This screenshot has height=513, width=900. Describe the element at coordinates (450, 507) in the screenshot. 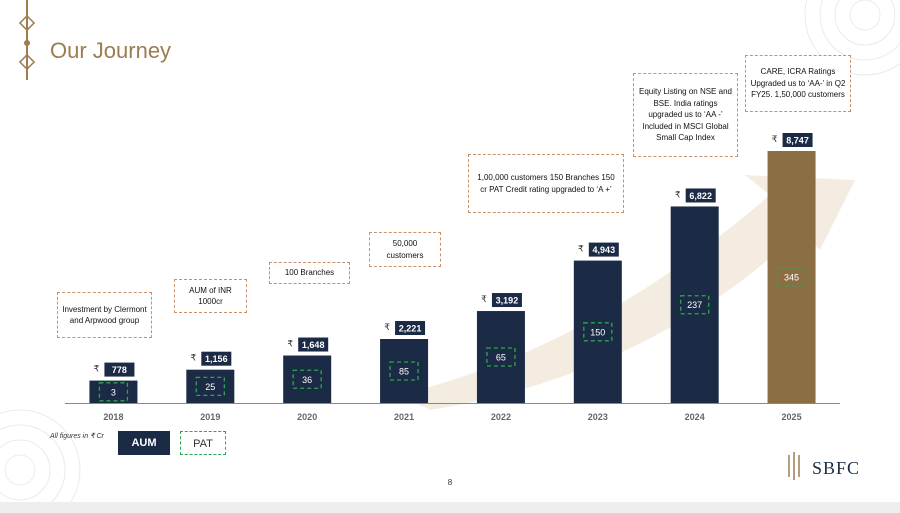

I see `footer-bar` at that location.